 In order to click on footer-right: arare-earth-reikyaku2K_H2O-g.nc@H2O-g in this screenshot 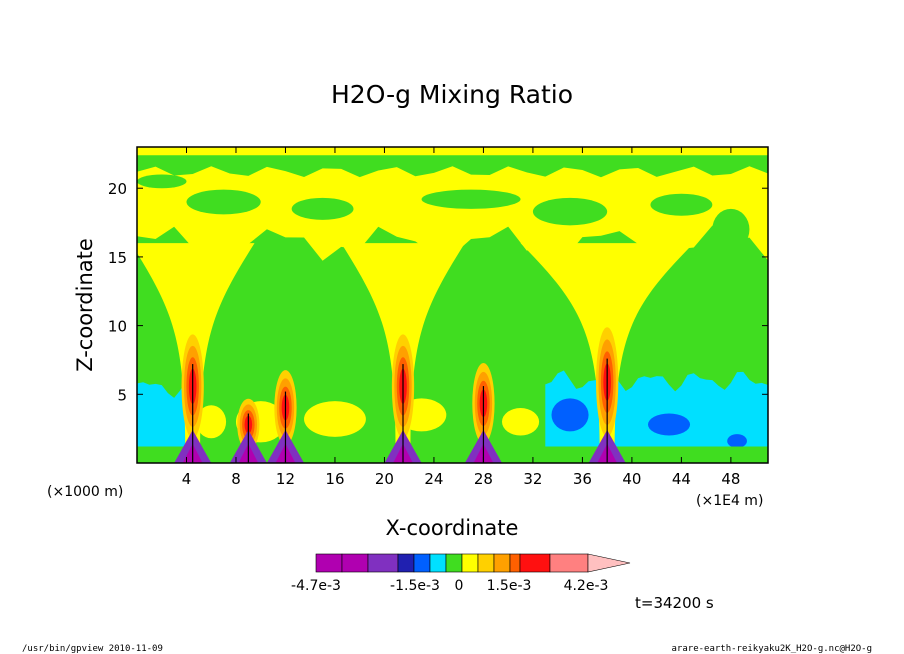, I will do `click(772, 649)`.